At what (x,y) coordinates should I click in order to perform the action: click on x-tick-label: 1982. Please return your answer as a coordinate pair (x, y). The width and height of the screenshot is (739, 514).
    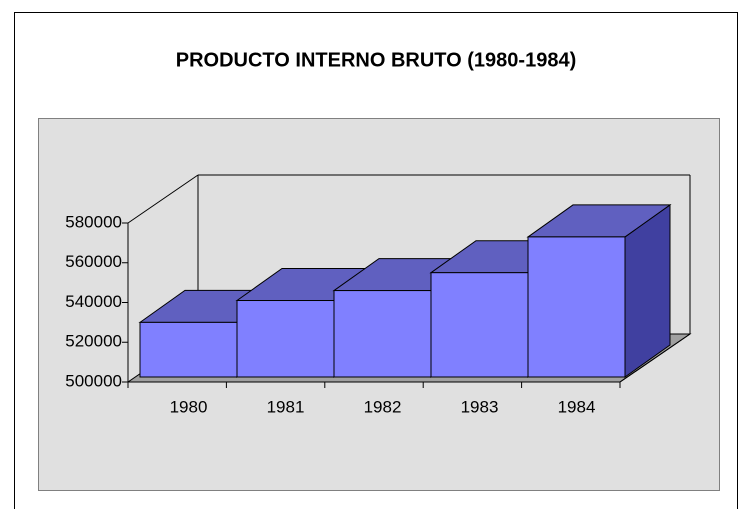
    Looking at the image, I should click on (383, 406).